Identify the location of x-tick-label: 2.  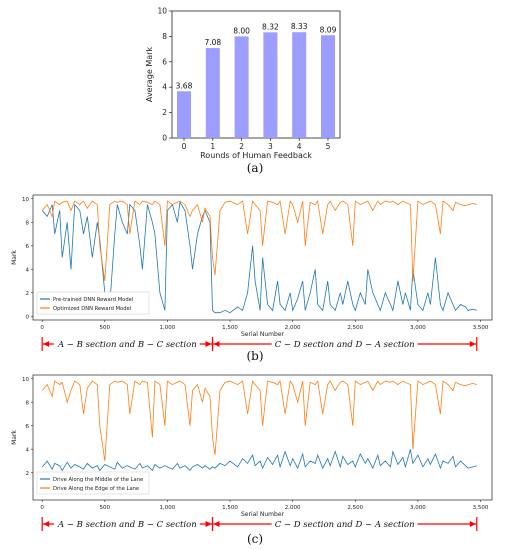
(241, 146).